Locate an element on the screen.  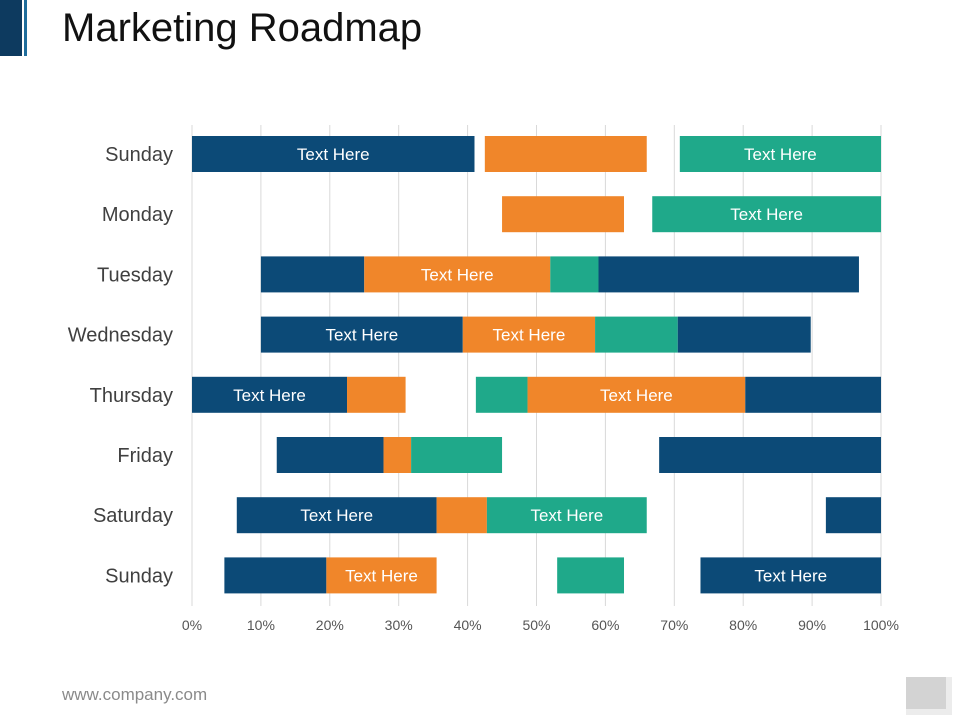
title-accent-bar is located at coordinates (11, 28).